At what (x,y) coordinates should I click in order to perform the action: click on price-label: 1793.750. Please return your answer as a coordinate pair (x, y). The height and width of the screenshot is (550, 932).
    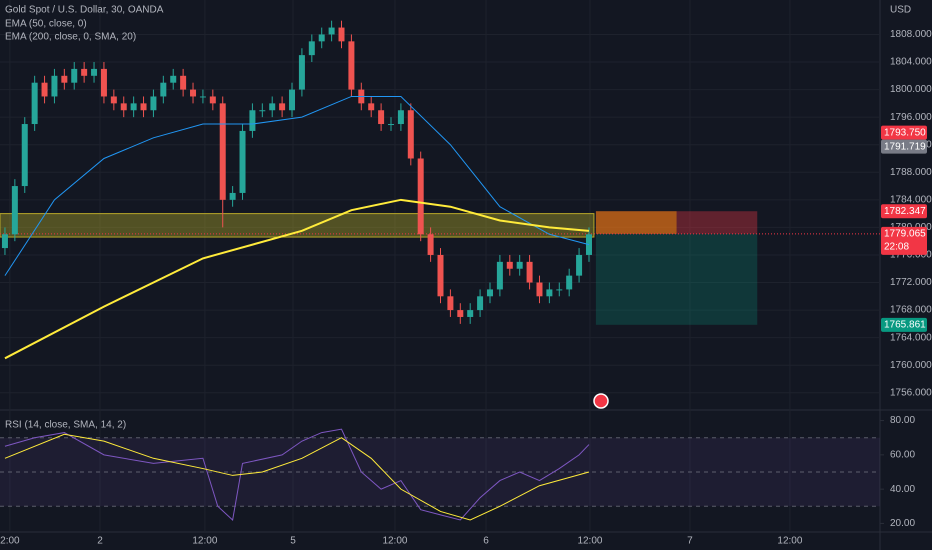
    Looking at the image, I should click on (905, 132).